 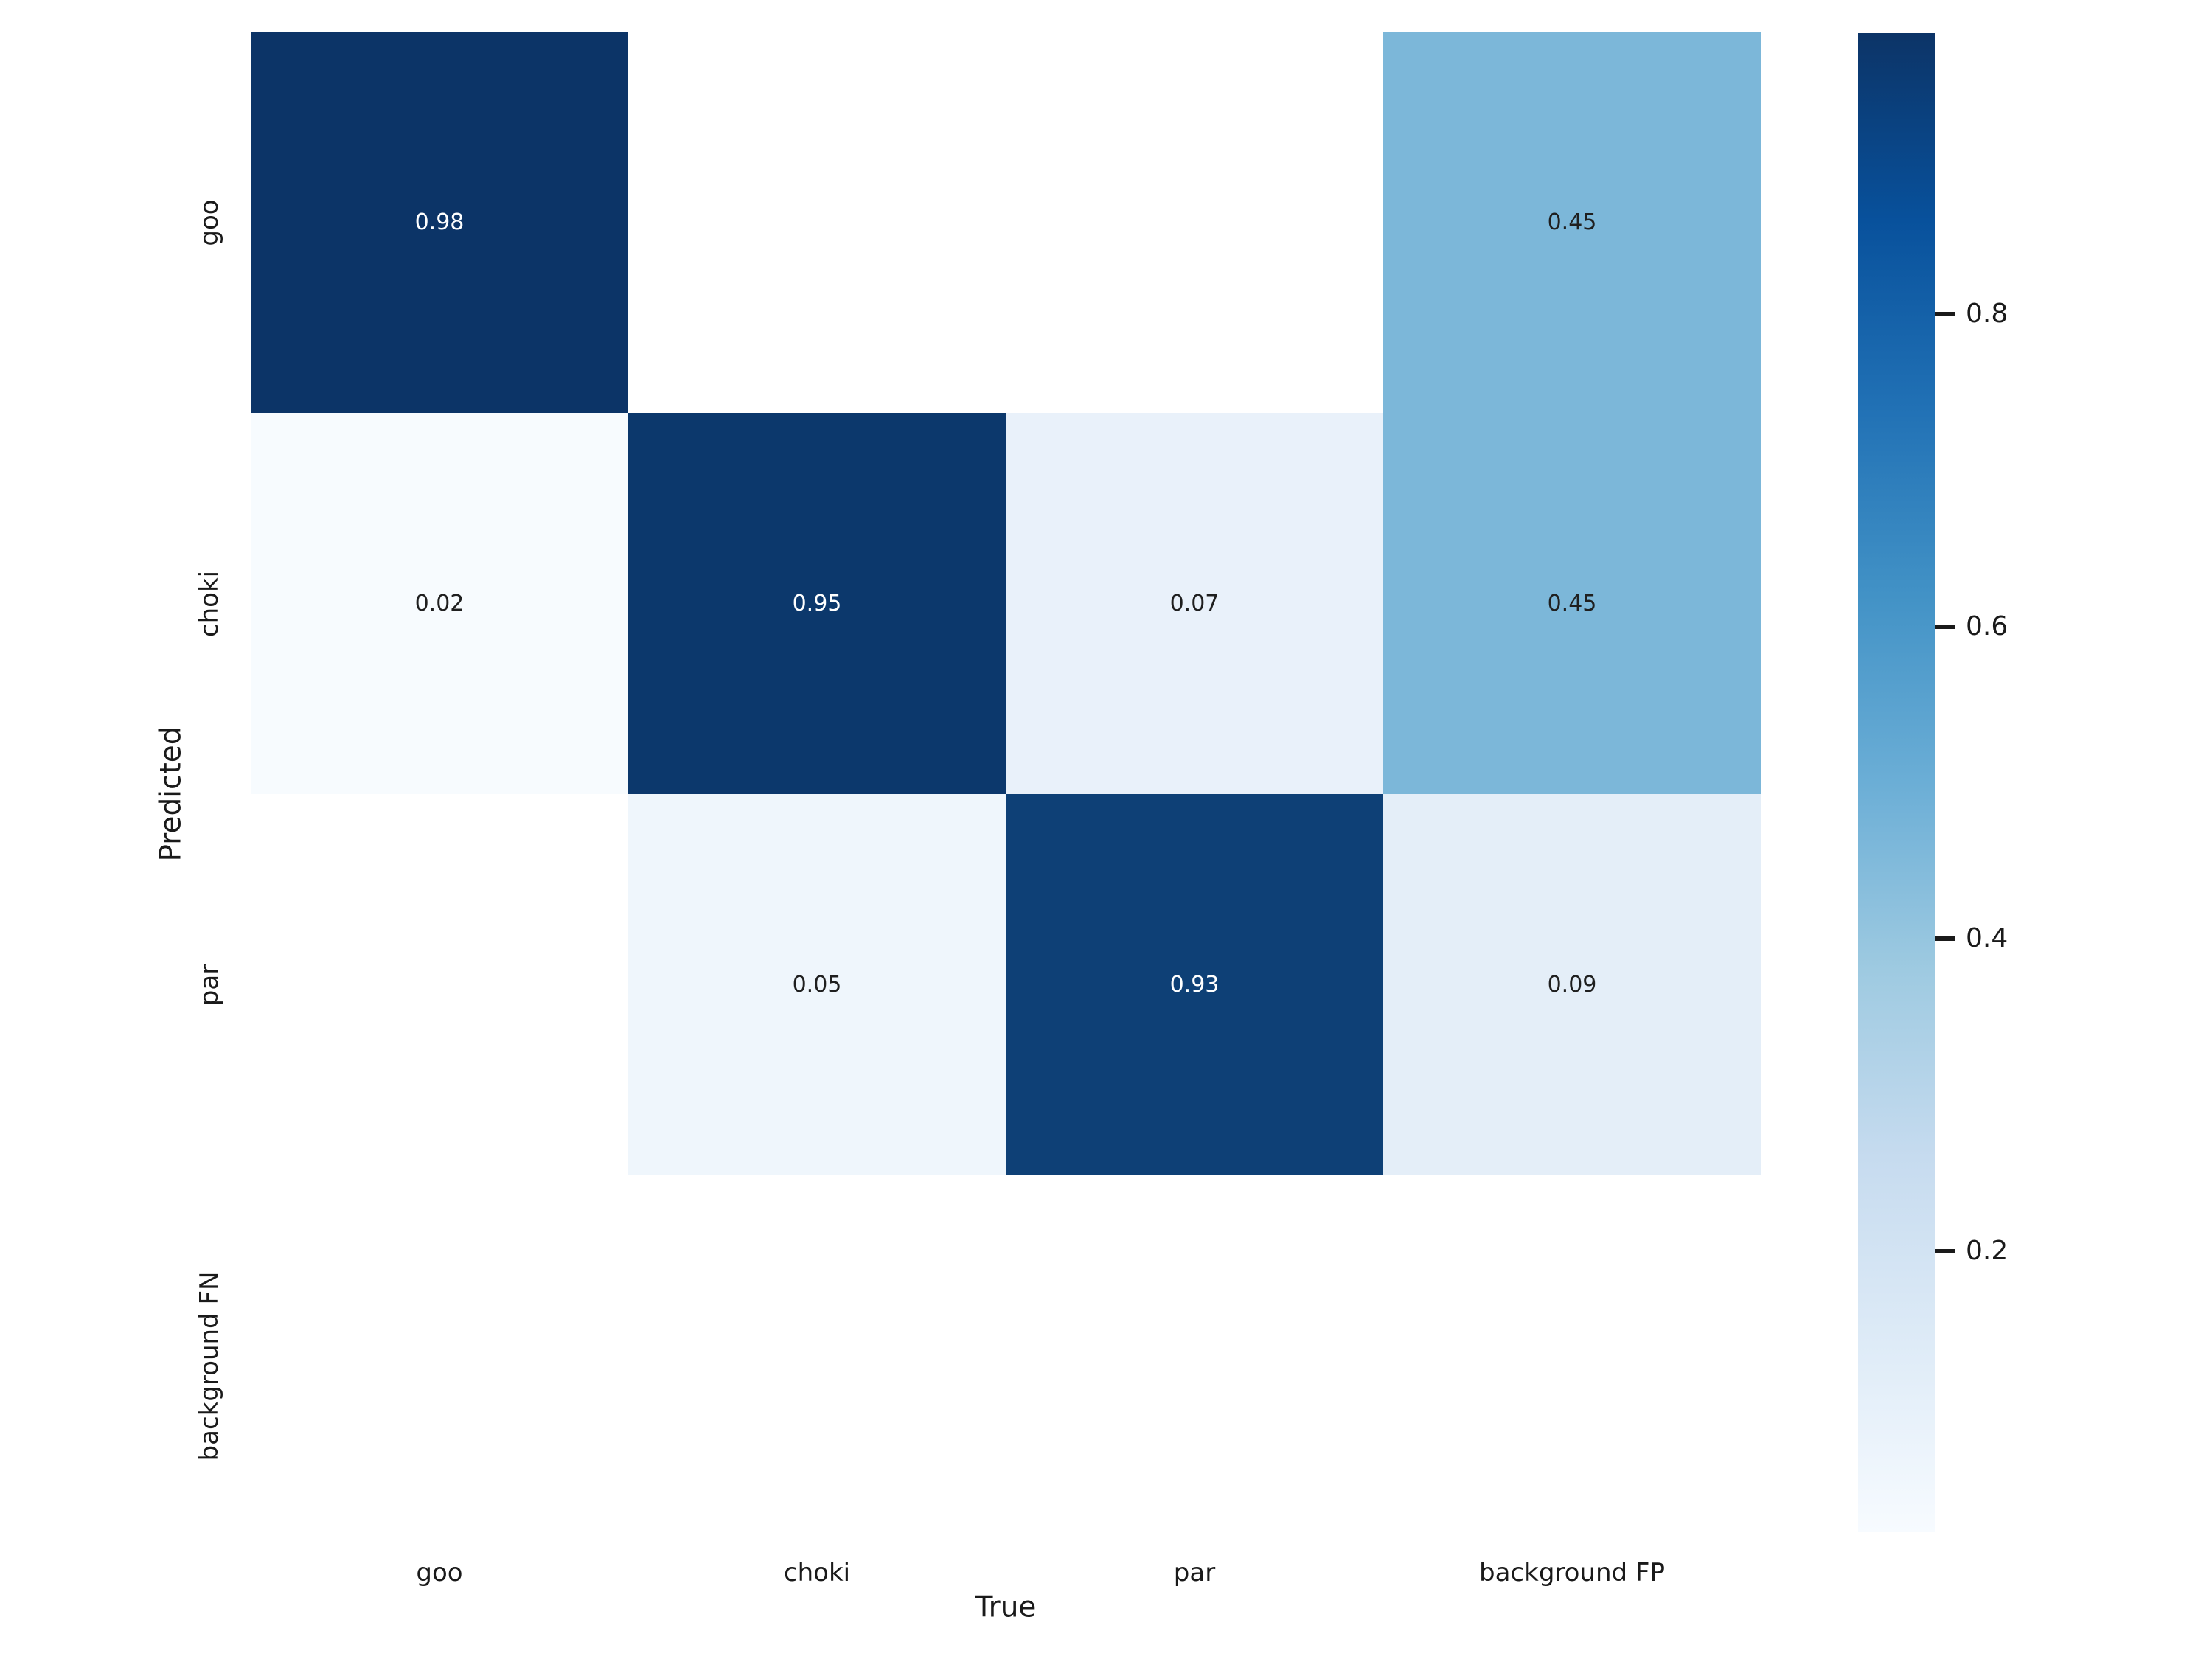 I want to click on cell-goo-goo: 0.98, so click(x=439, y=222).